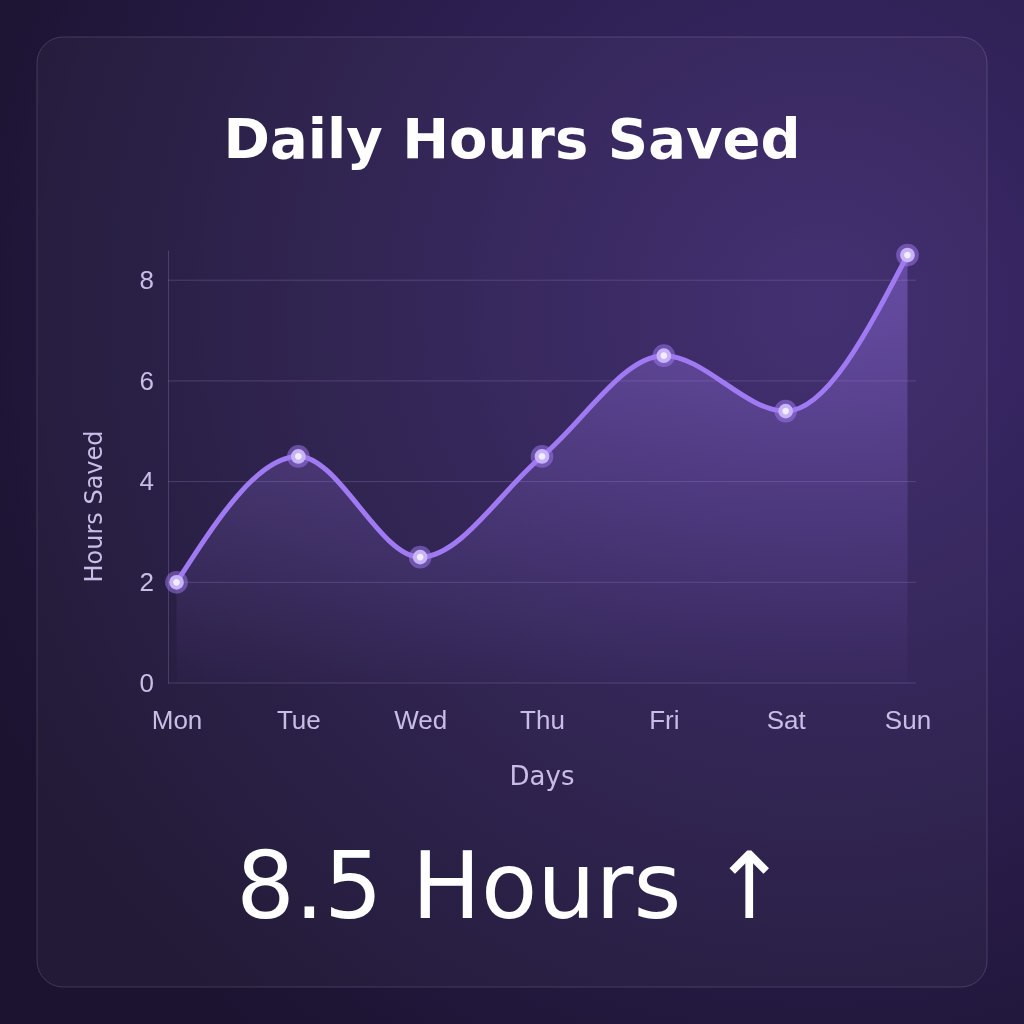 Image resolution: width=1024 pixels, height=1024 pixels. Describe the element at coordinates (542, 720) in the screenshot. I see `x-tick-label: Thu` at that location.